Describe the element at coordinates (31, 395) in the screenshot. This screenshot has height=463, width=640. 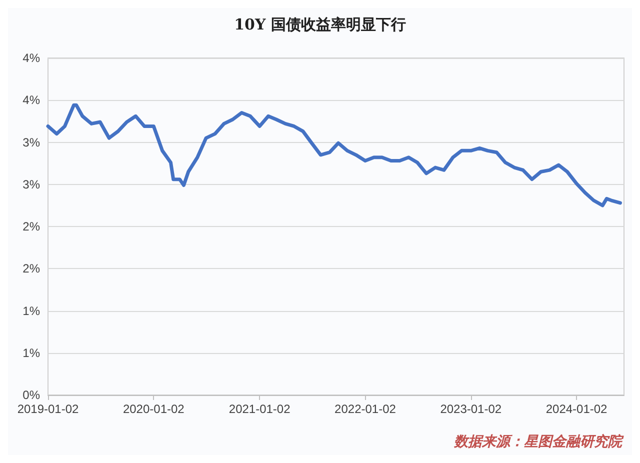
I see `y-tick-label: 0%` at that location.